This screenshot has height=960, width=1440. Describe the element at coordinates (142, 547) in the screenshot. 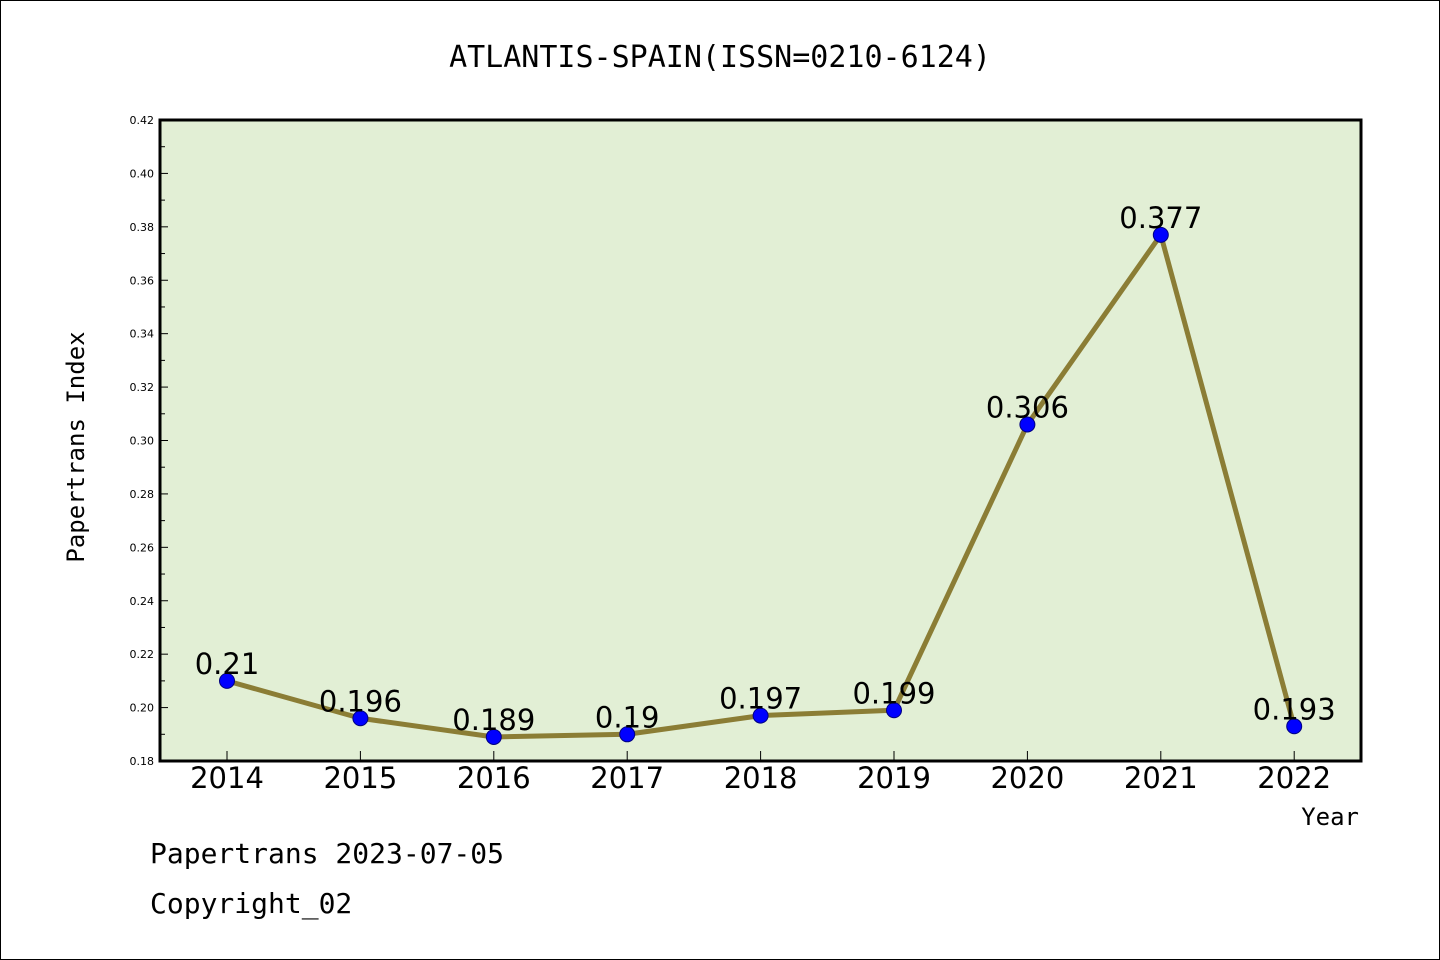

I see `y-tick-label: 0.26` at that location.